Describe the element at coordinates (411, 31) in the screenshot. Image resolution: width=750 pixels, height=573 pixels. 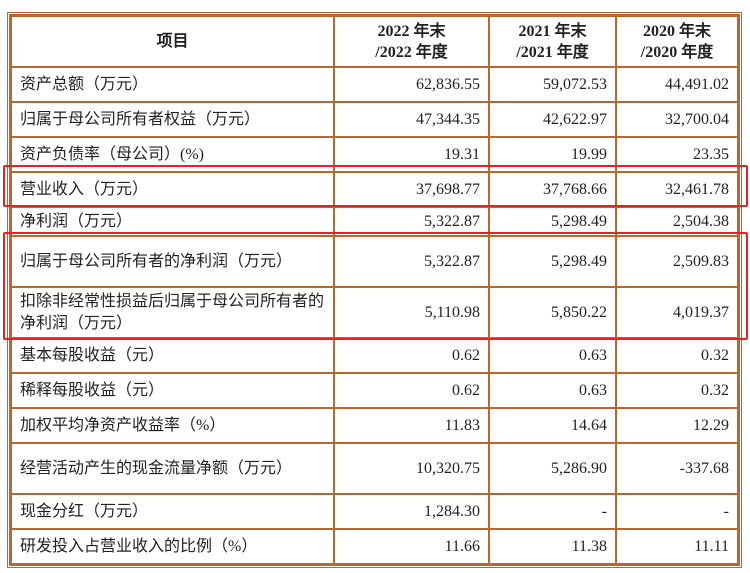
I see `header-text: 2022 年末` at that location.